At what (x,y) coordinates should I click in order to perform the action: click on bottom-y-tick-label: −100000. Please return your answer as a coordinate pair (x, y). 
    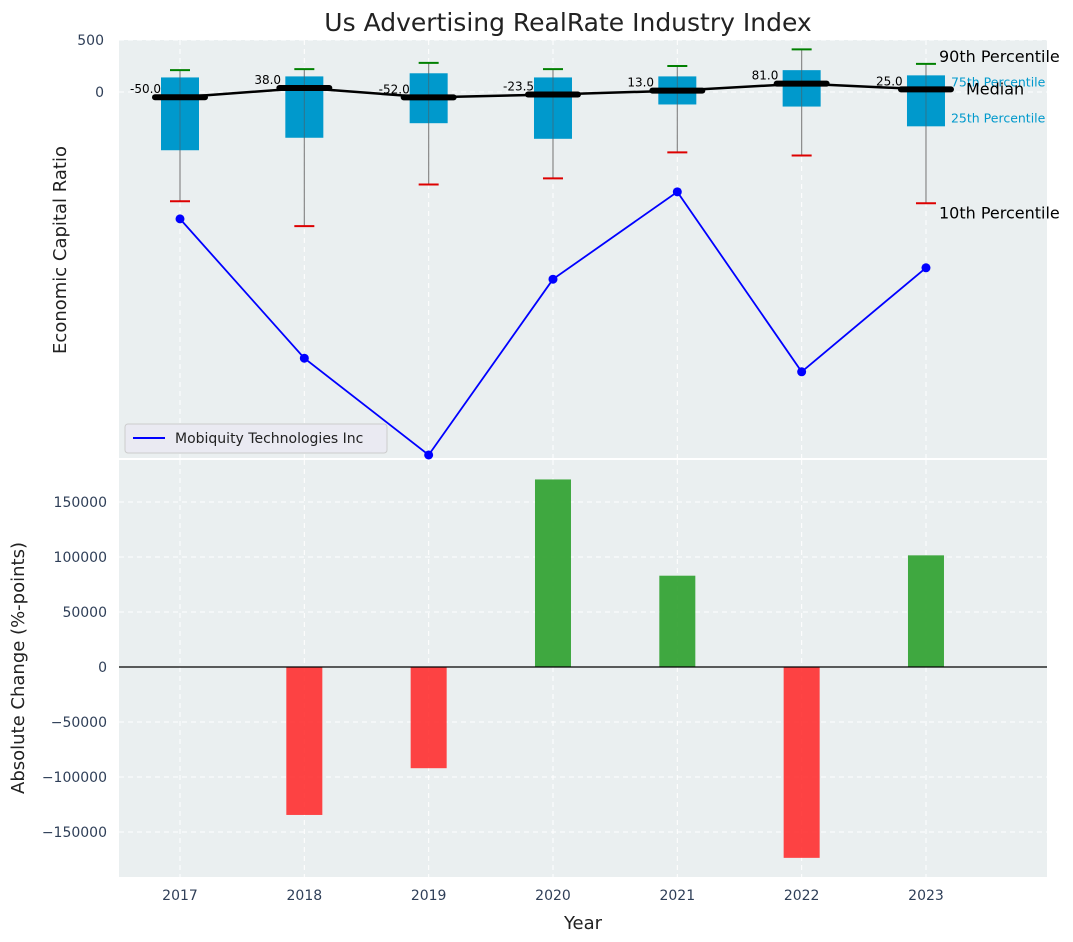
    Looking at the image, I should click on (74, 778).